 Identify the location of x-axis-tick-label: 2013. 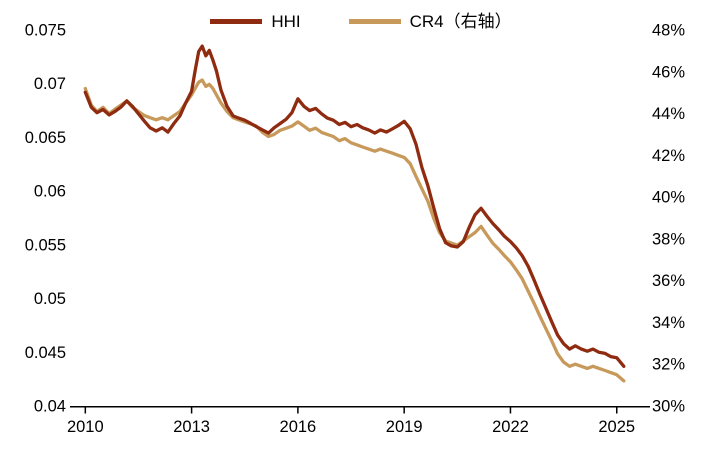
(191, 427).